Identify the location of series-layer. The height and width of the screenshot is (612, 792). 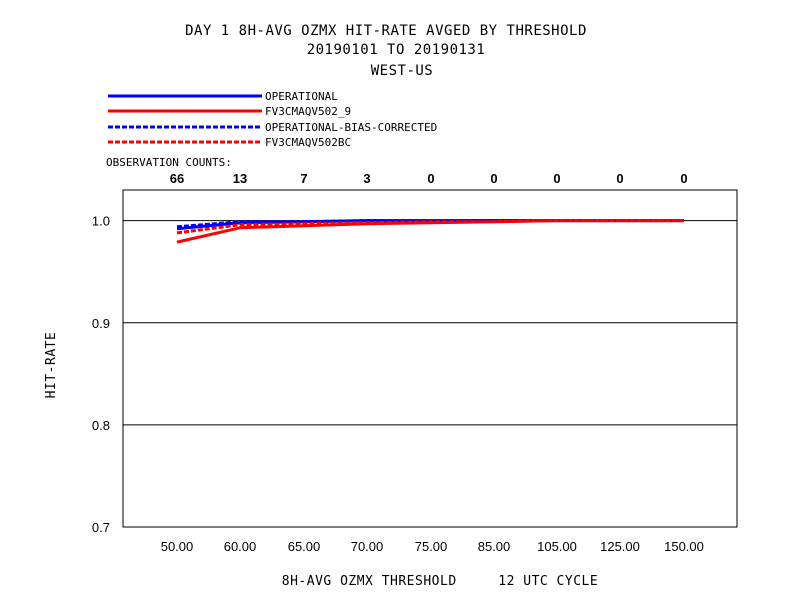
(430, 231).